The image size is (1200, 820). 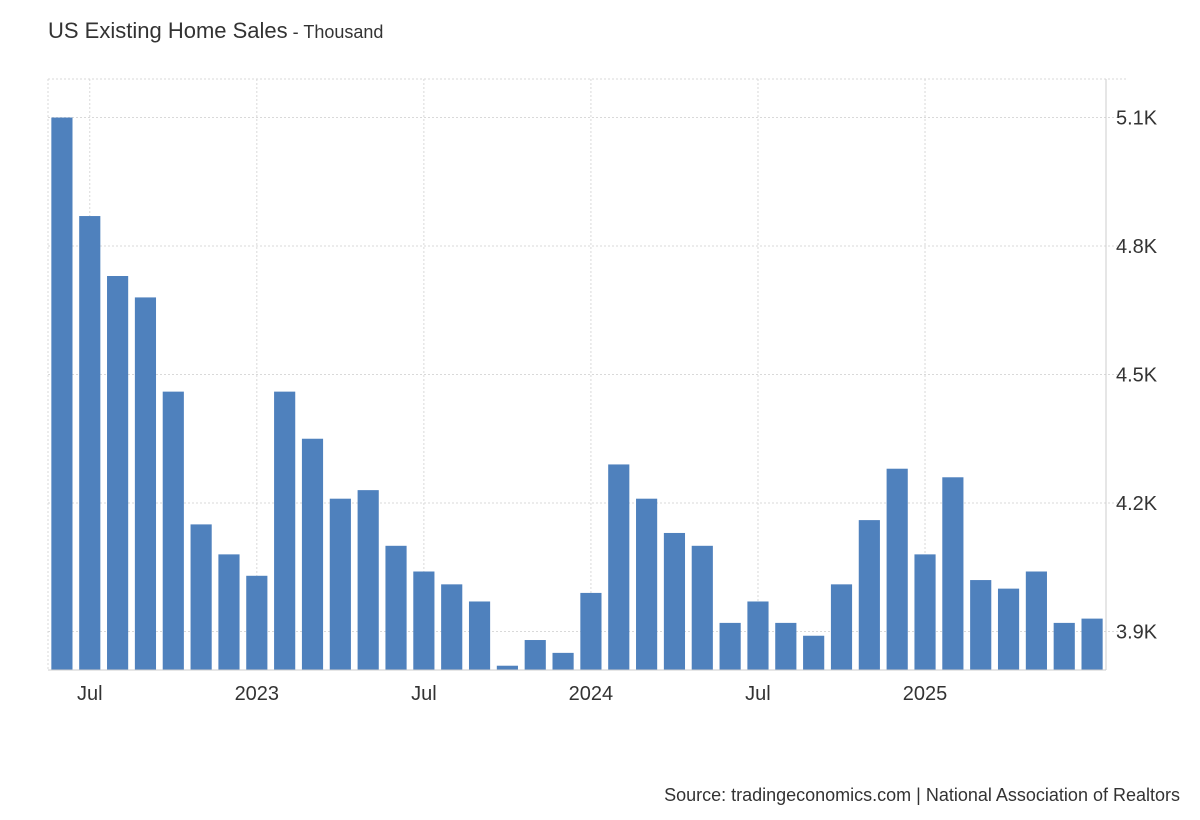 What do you see at coordinates (1137, 376) in the screenshot?
I see `y-tick-label: 4.5K` at bounding box center [1137, 376].